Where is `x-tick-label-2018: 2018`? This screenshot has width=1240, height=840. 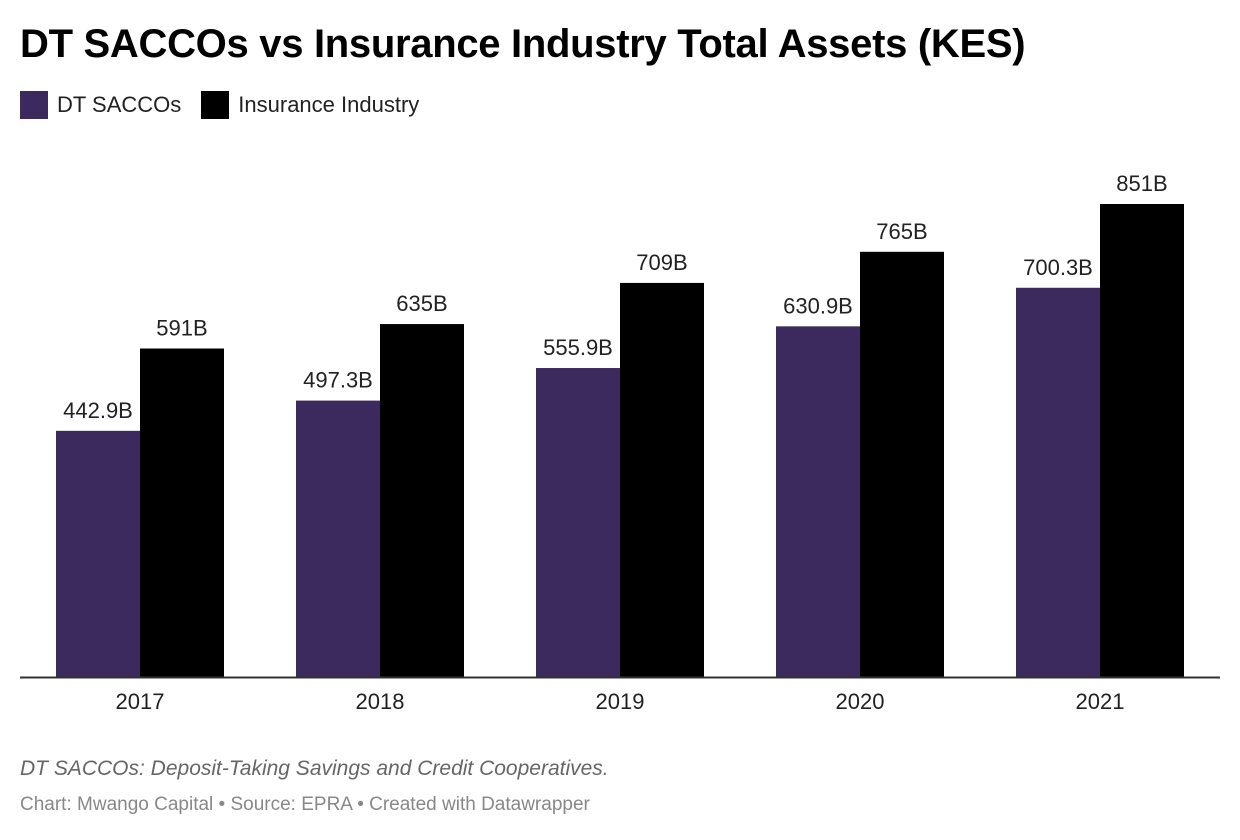 x-tick-label-2018: 2018 is located at coordinates (380, 701).